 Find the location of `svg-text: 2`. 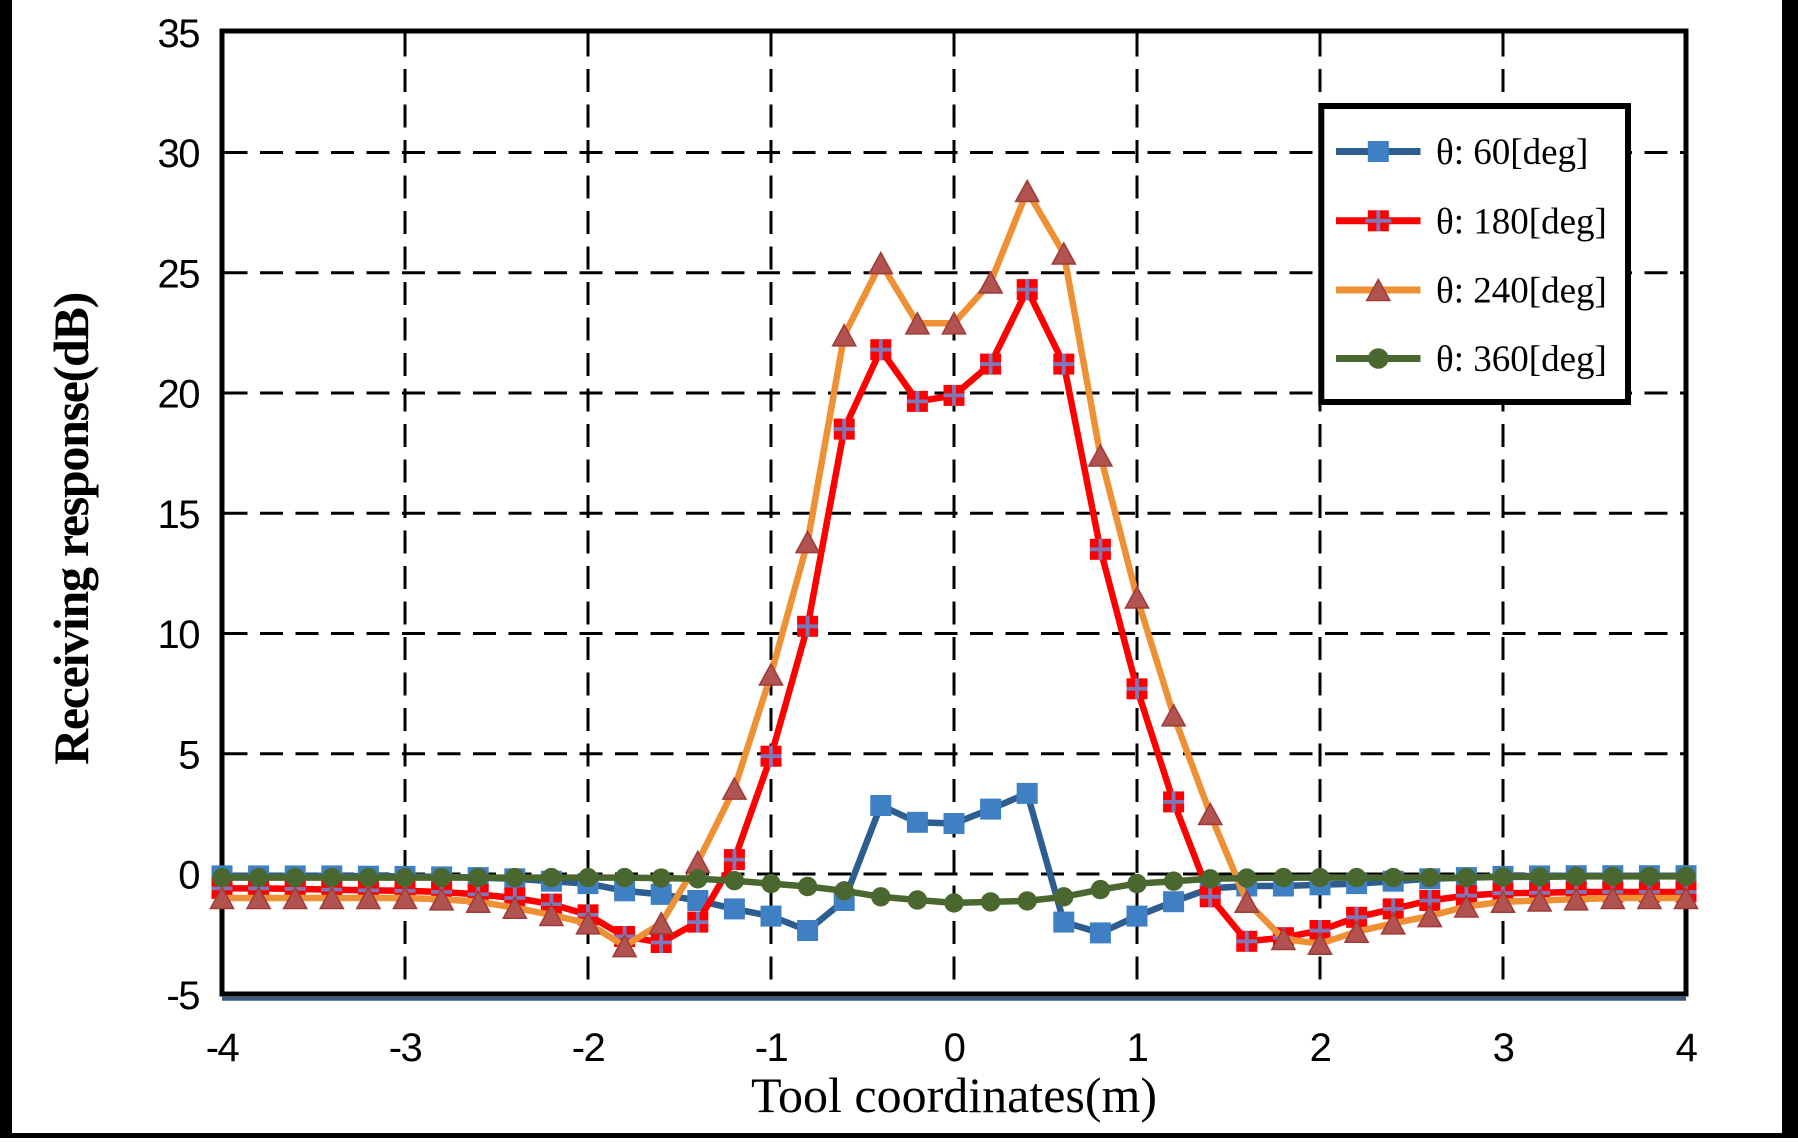

svg-text: 2 is located at coordinates (1320, 1048).